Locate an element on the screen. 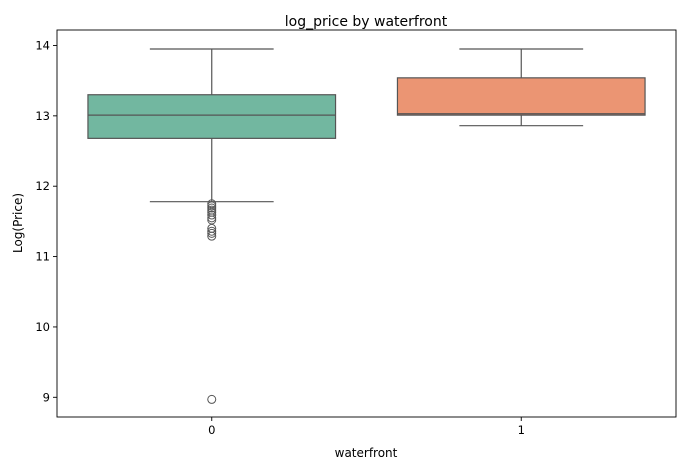  y-tick-label: 10 is located at coordinates (42, 327).